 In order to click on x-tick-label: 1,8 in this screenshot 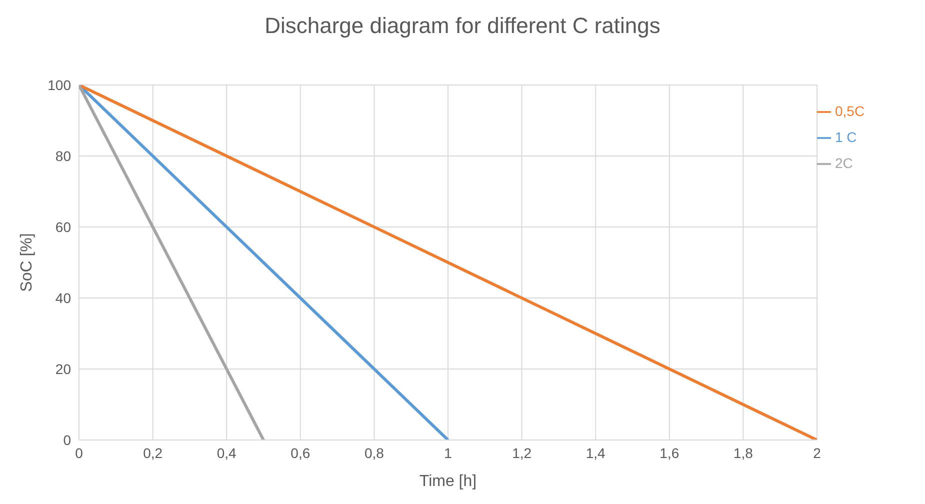, I will do `click(743, 452)`.